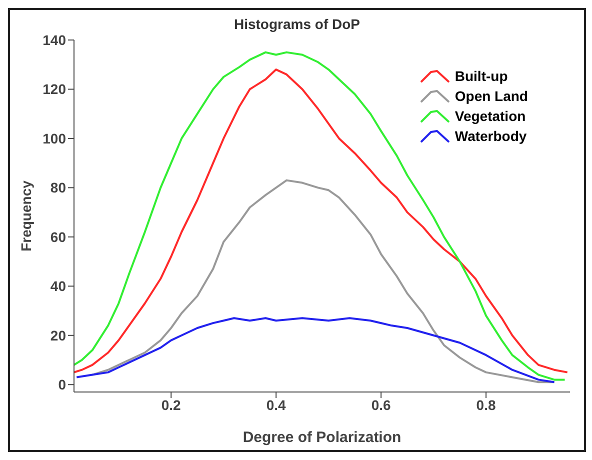 Image resolution: width=592 pixels, height=460 pixels. I want to click on legend-label: Vegetation, so click(490, 116).